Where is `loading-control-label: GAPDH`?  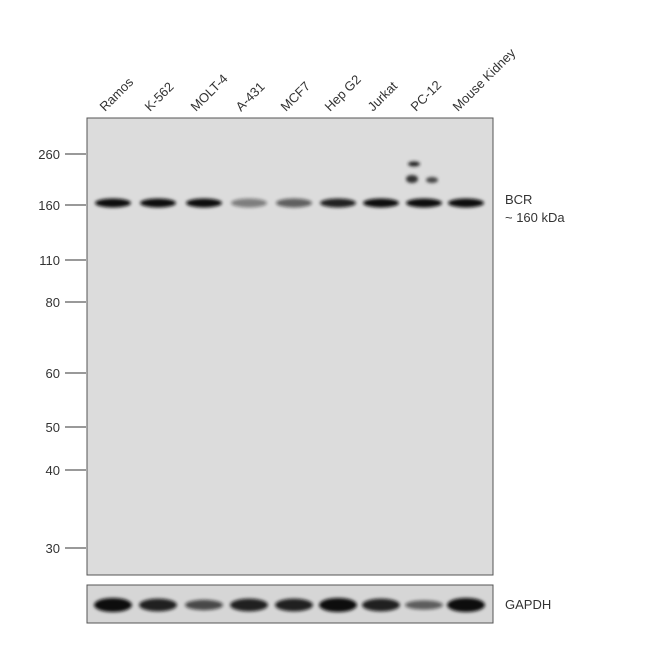
loading-control-label: GAPDH is located at coordinates (528, 604).